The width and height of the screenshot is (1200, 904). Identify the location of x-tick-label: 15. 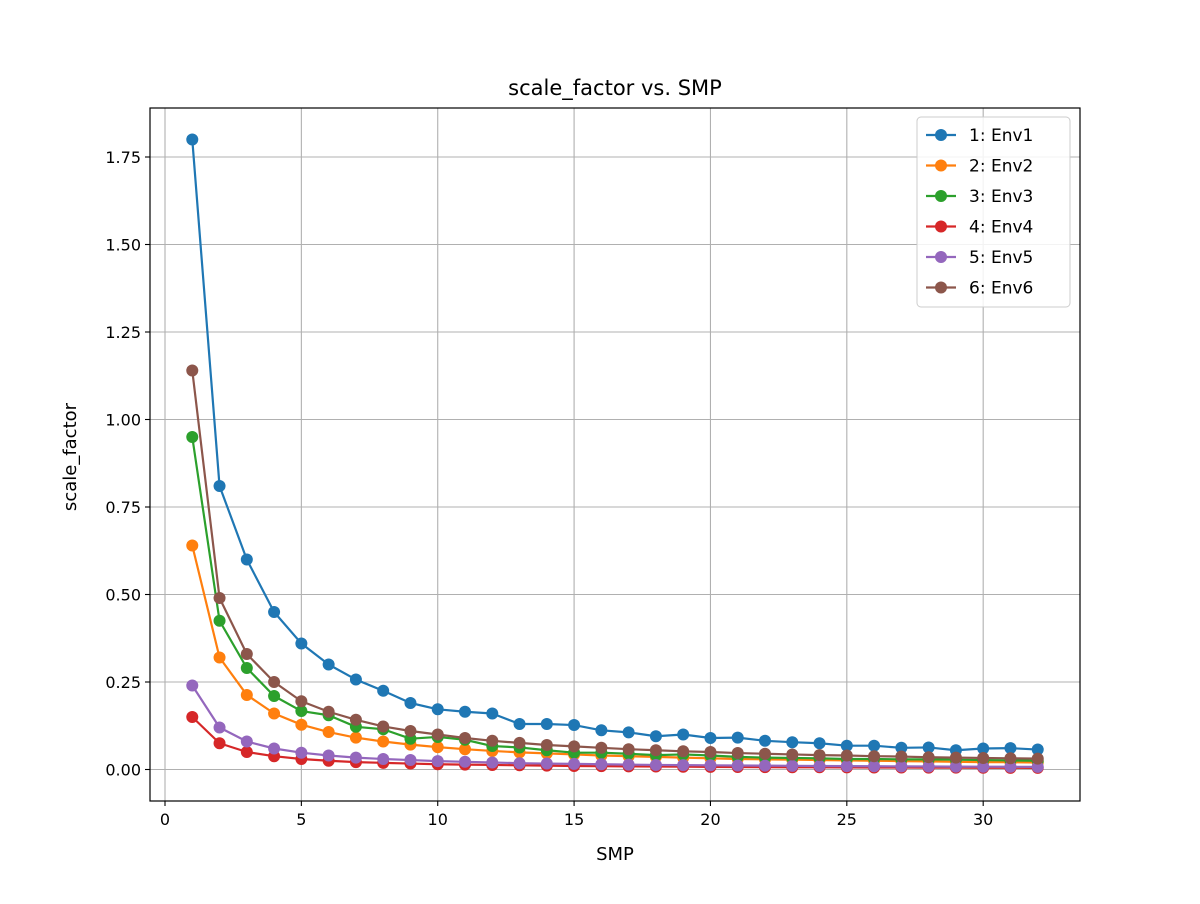
(574, 819).